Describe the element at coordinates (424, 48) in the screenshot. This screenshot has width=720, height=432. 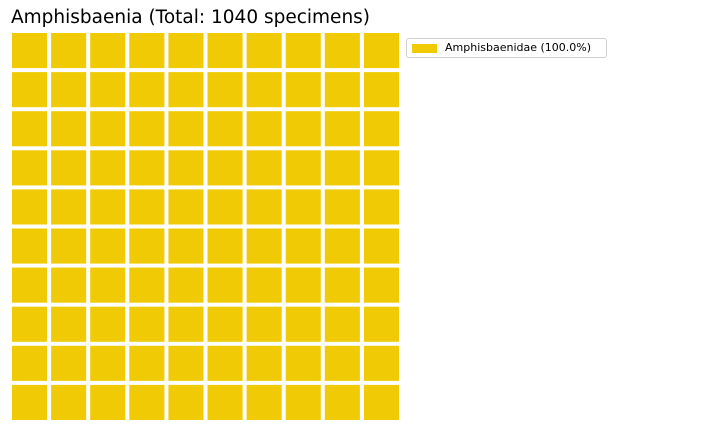
I see `legend-swatch-amphisbaenidae` at that location.